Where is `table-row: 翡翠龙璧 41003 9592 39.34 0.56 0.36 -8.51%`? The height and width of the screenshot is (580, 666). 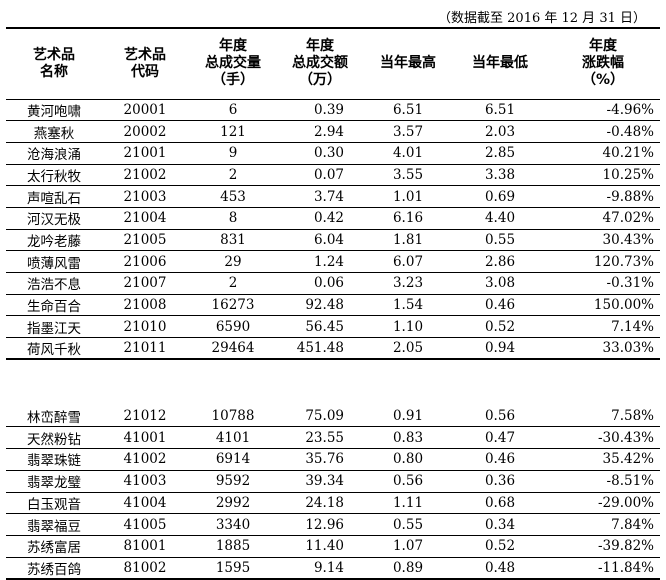
table-row: 翡翠龙璧 41003 9592 39.34 0.56 0.36 -8.51% is located at coordinates (333, 481).